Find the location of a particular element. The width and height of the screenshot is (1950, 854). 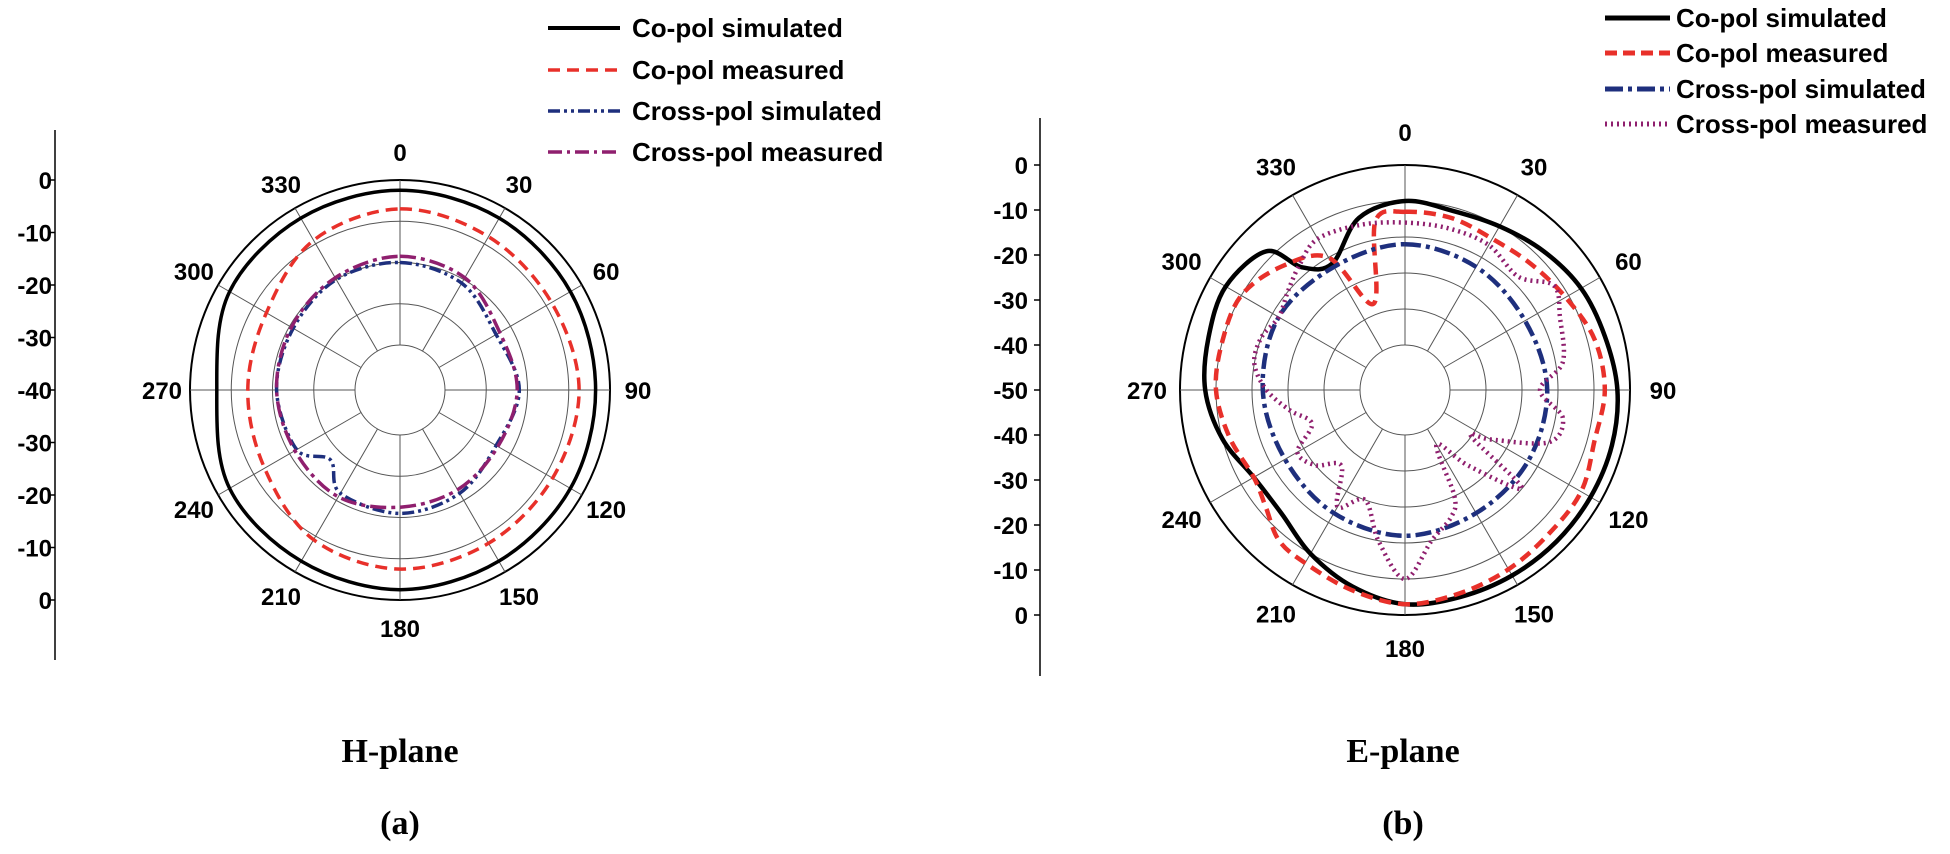

e-plane-title: E-plane is located at coordinates (1402, 751).